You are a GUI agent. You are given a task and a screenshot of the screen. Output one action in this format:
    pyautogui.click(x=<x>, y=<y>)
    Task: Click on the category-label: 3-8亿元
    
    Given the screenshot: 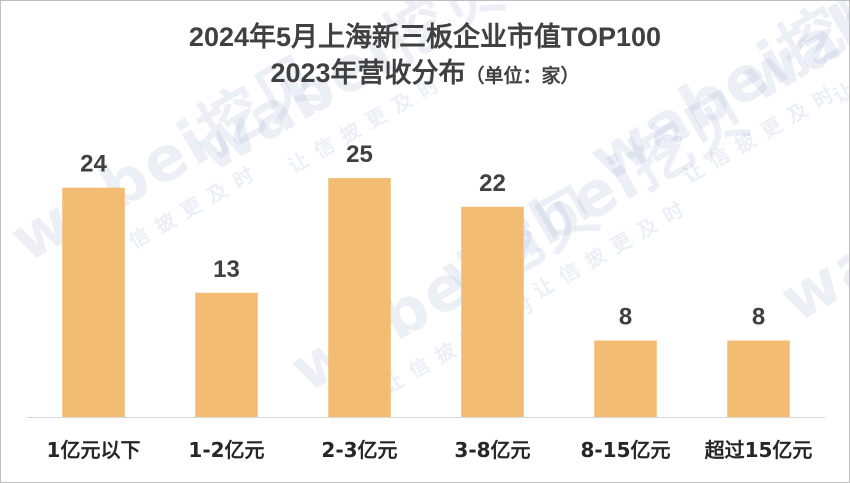 What is the action you would take?
    pyautogui.click(x=492, y=450)
    